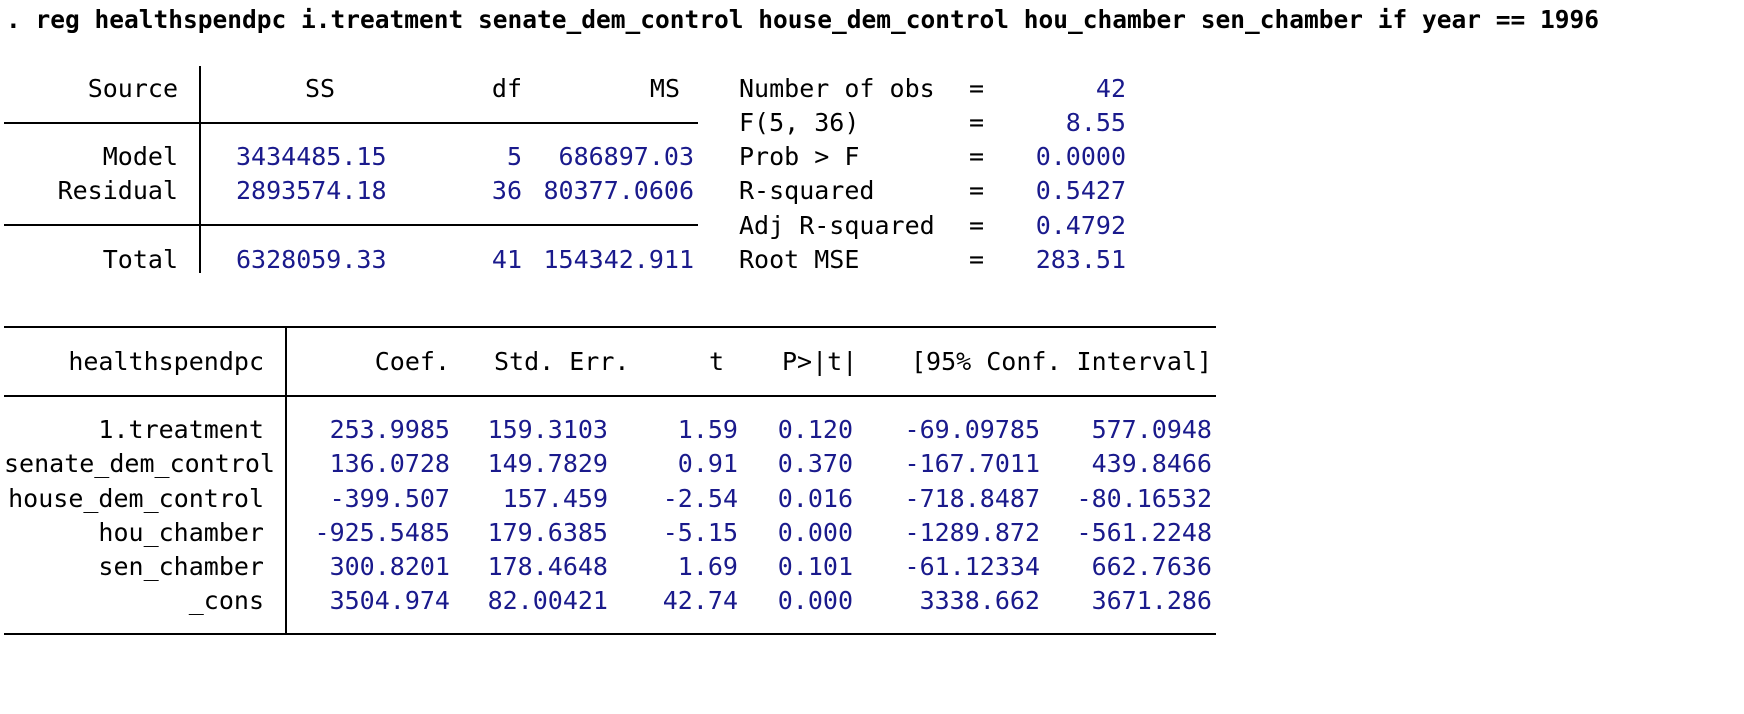 This screenshot has height=714, width=1744. I want to click on coef-row-coef: 136.0728, so click(389, 463).